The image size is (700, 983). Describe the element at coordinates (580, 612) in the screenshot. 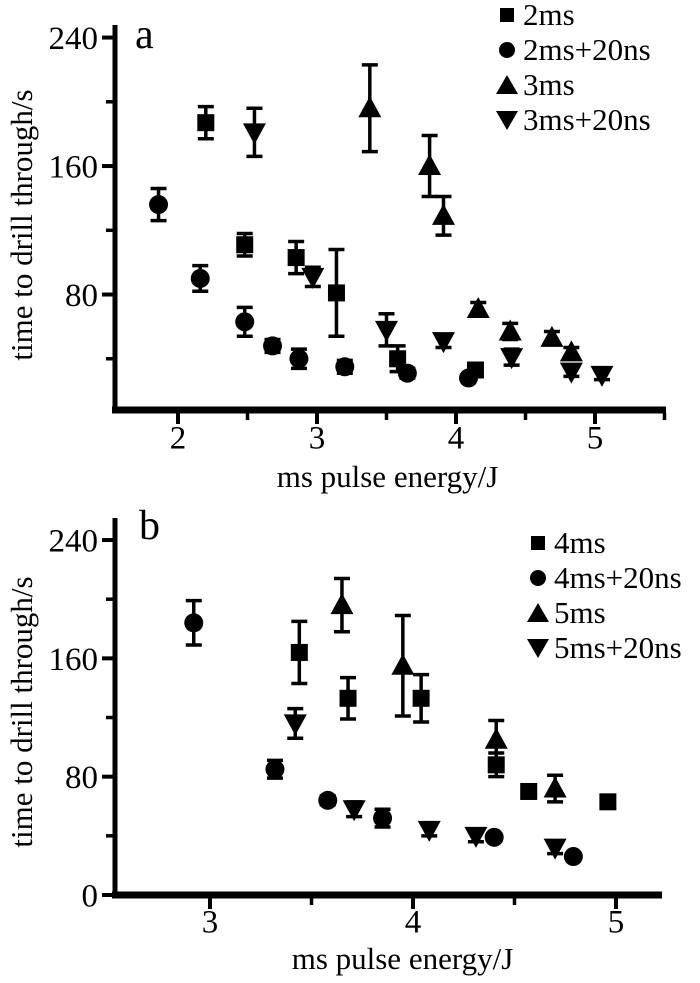

I see `legend-label: 5ms` at that location.